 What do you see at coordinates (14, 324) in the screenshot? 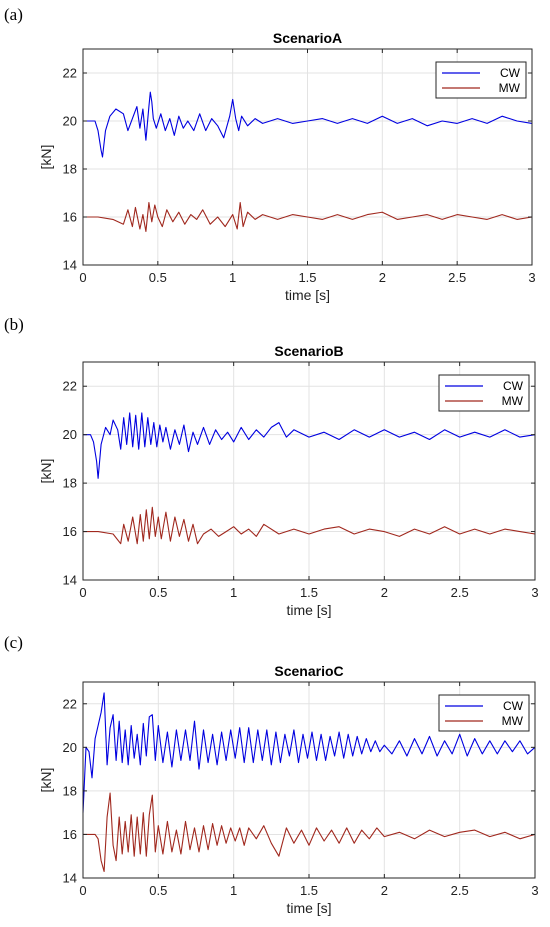
I see `panel-label: (b)` at bounding box center [14, 324].